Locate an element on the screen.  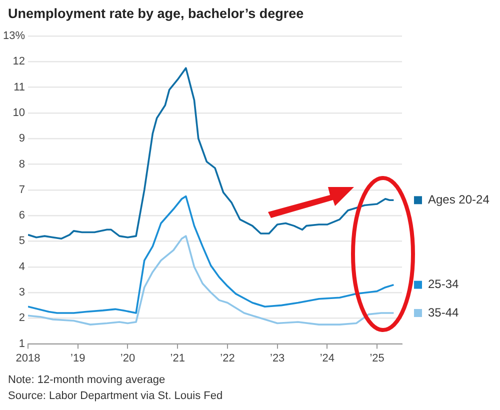
y-tick-label: 4 is located at coordinates (22, 266).